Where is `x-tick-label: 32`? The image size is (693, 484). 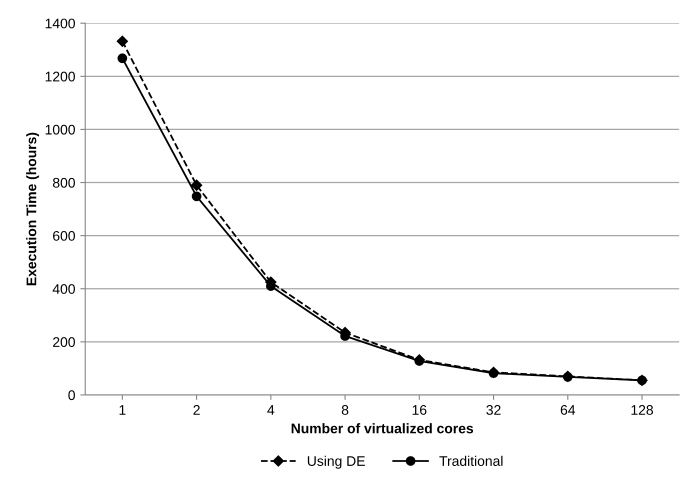
x-tick-label: 32 is located at coordinates (493, 410).